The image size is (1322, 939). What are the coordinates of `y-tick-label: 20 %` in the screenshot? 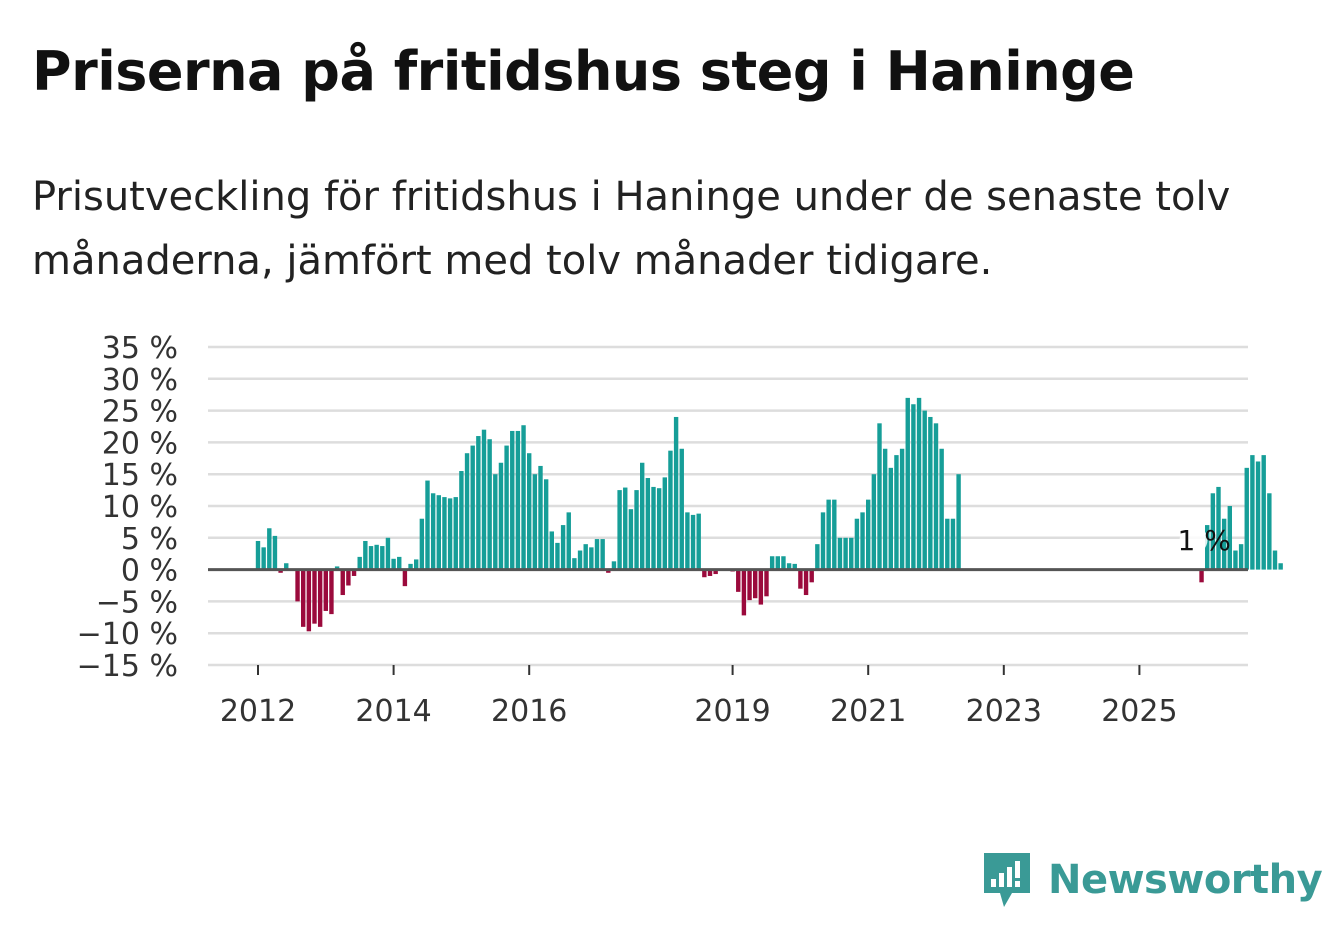 It's located at (140, 443).